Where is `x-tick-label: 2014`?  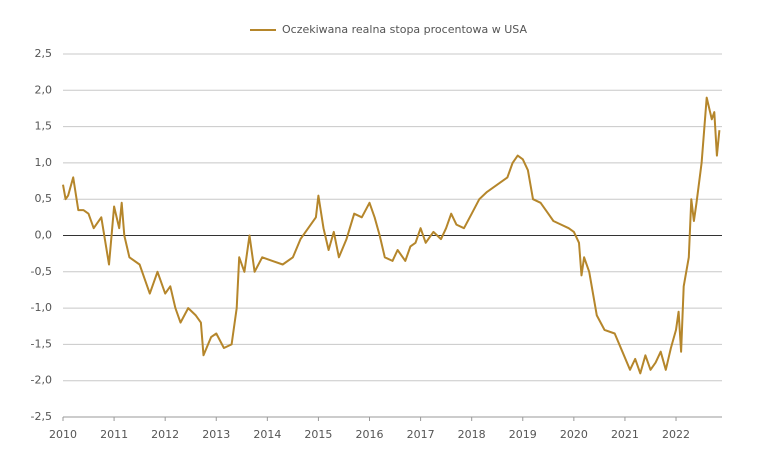 x-tick-label: 2014 is located at coordinates (267, 434).